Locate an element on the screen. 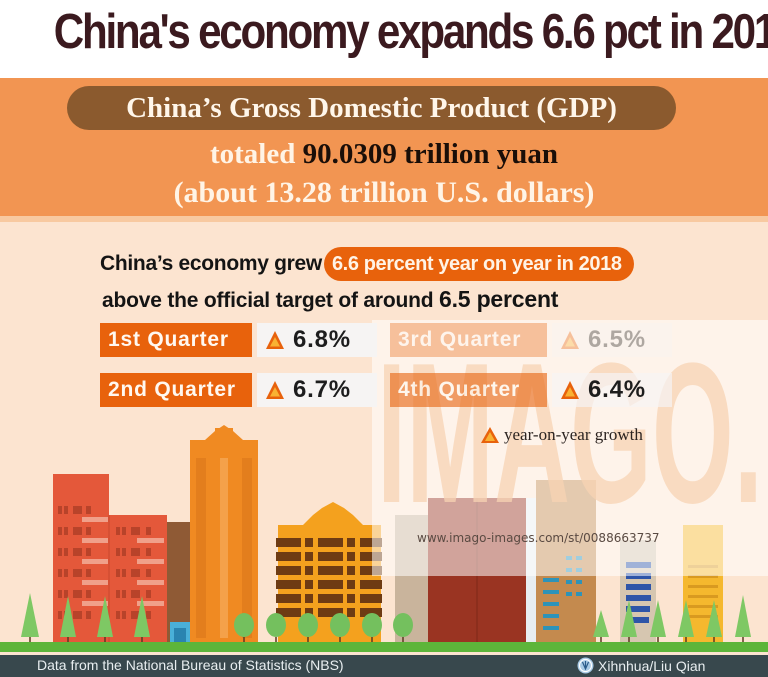 This screenshot has height=677, width=768. watermark-logo: IMAGO. is located at coordinates (570, 425).